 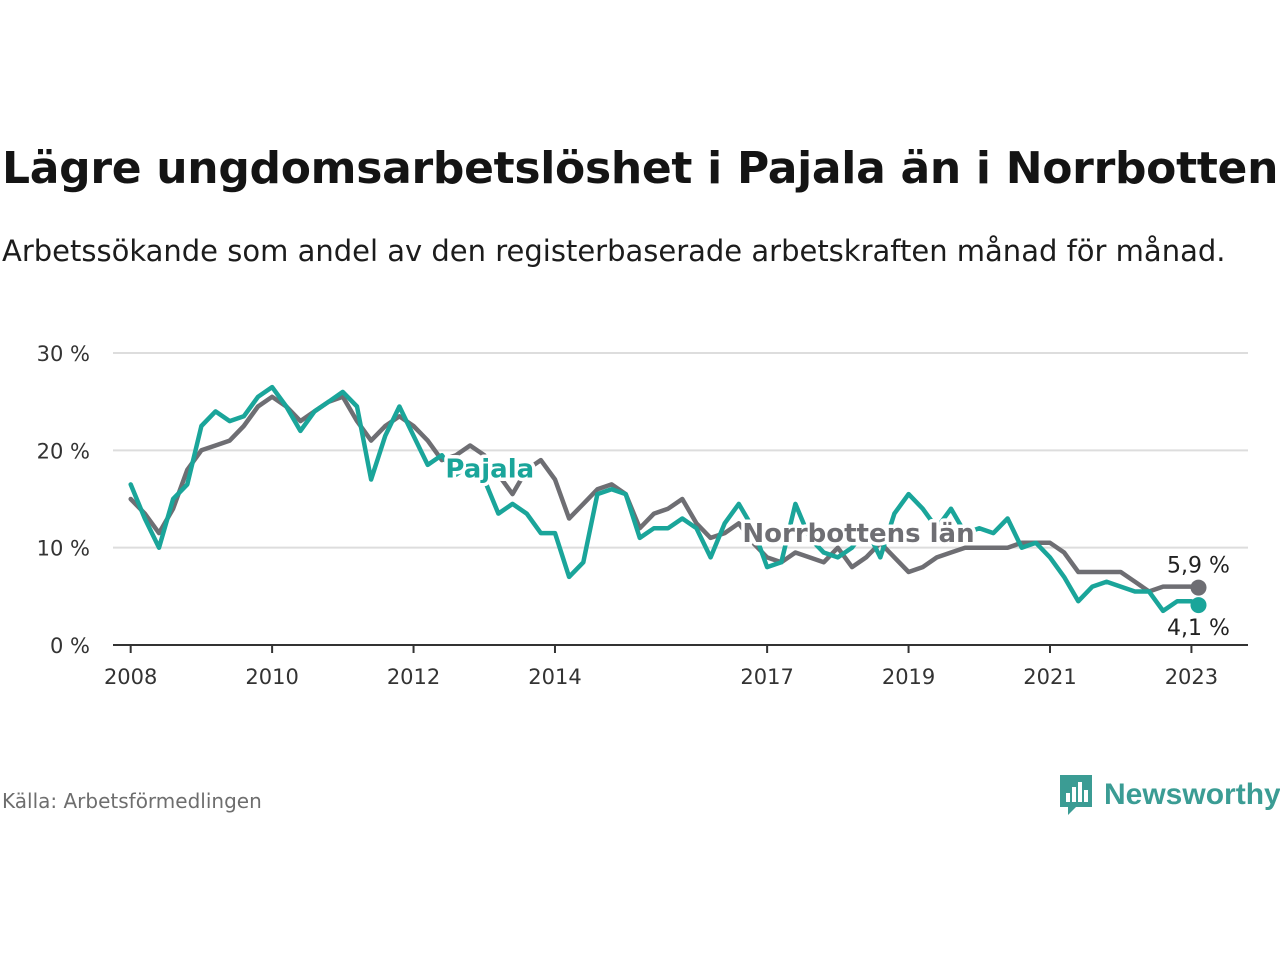 What do you see at coordinates (271, 677) in the screenshot?
I see `x-tick-label: 2010` at bounding box center [271, 677].